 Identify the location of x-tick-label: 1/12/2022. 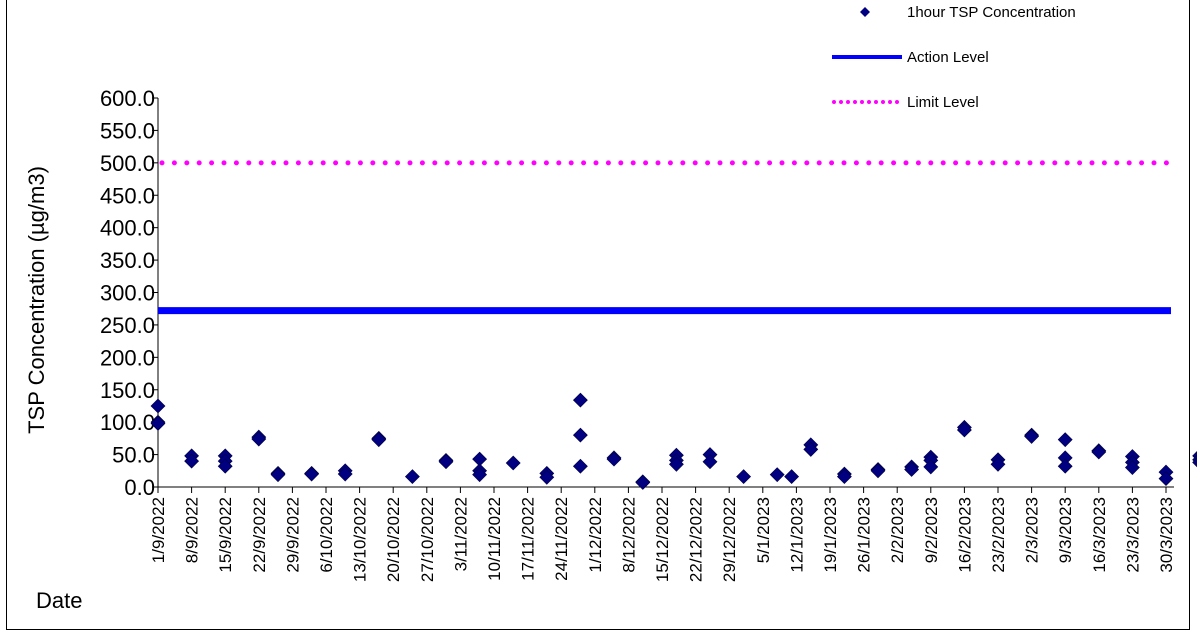
(595, 535).